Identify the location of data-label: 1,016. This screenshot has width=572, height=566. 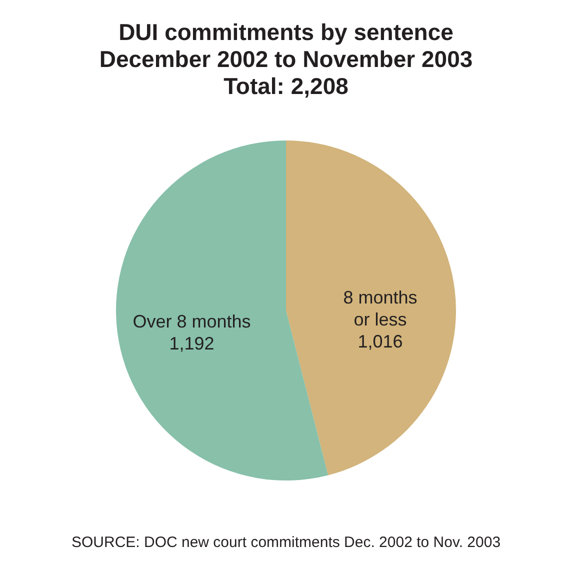
(380, 342).